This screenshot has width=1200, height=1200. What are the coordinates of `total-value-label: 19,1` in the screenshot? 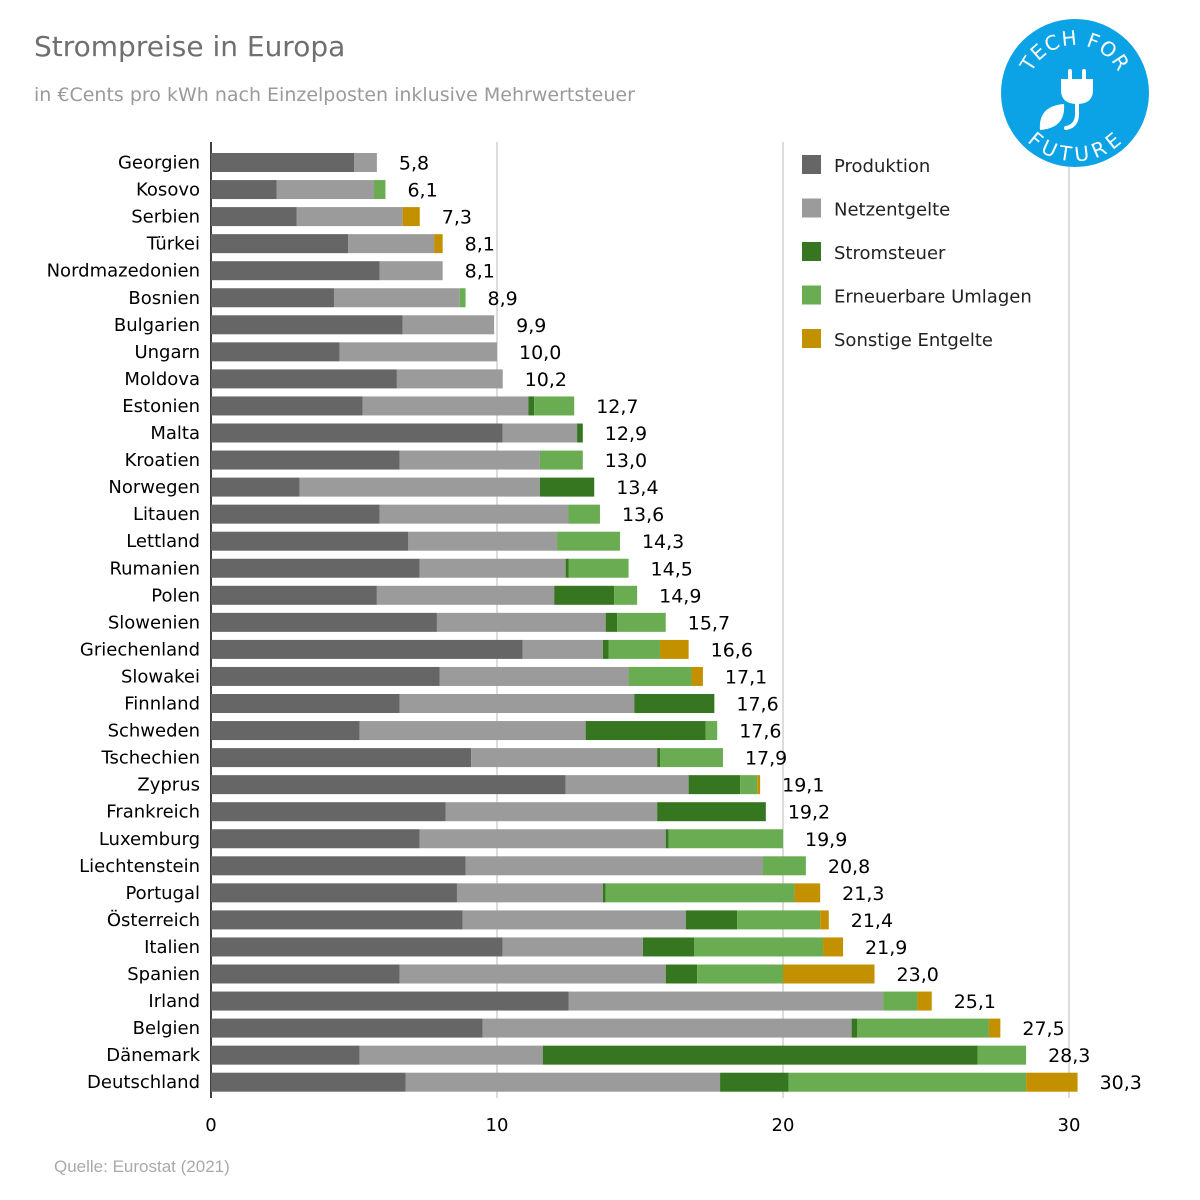 It's located at (803, 786).